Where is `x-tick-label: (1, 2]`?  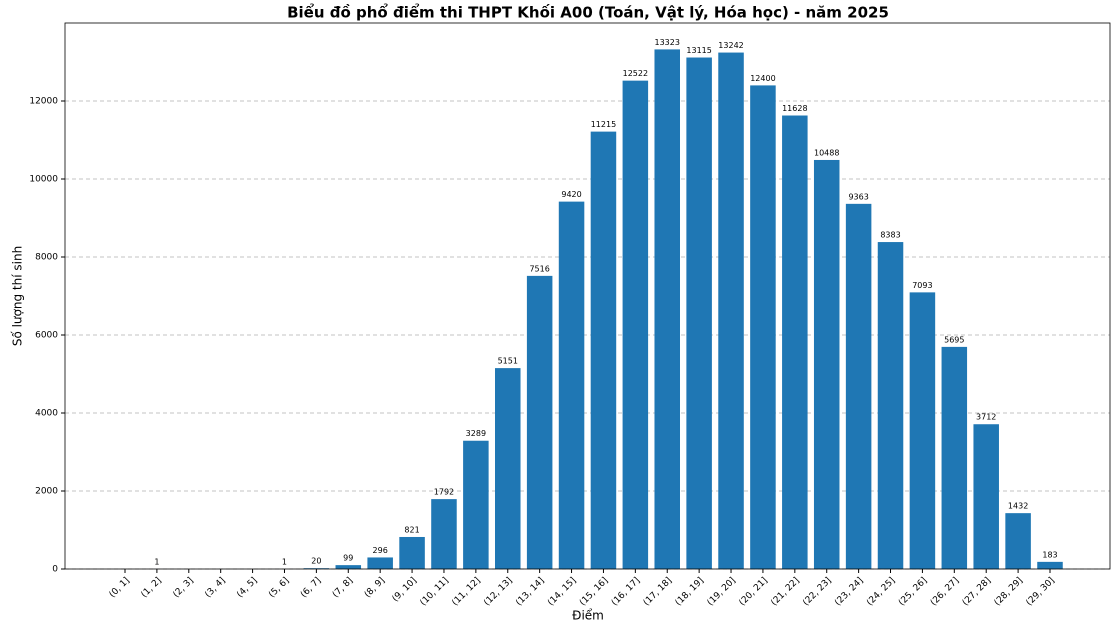
x-tick-label: (1, 2] is located at coordinates (152, 588).